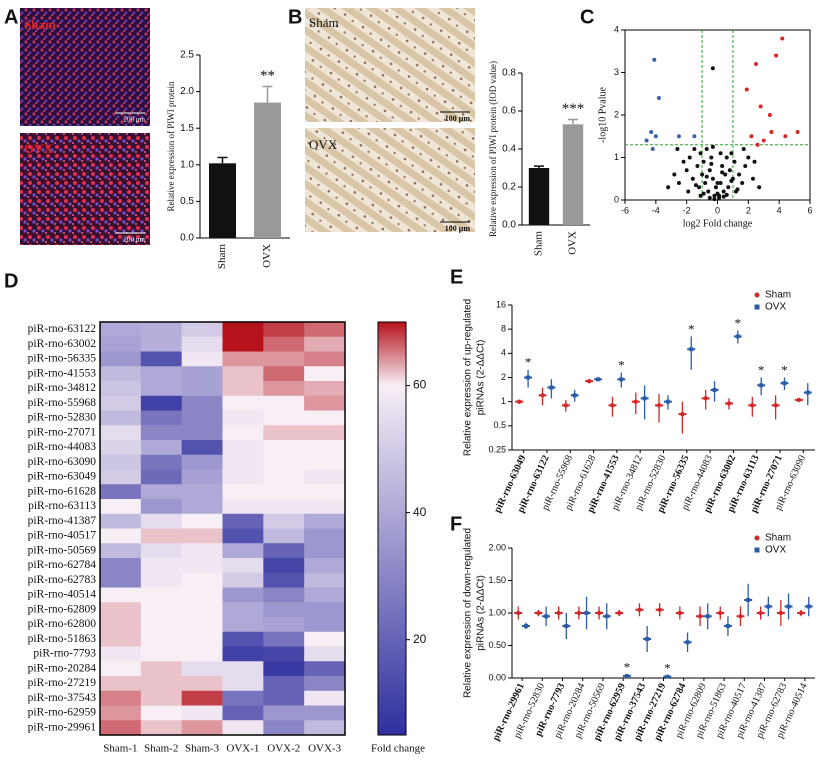 Image resolution: width=824 pixels, height=773 pixels. I want to click on significance: ***, so click(573, 109).